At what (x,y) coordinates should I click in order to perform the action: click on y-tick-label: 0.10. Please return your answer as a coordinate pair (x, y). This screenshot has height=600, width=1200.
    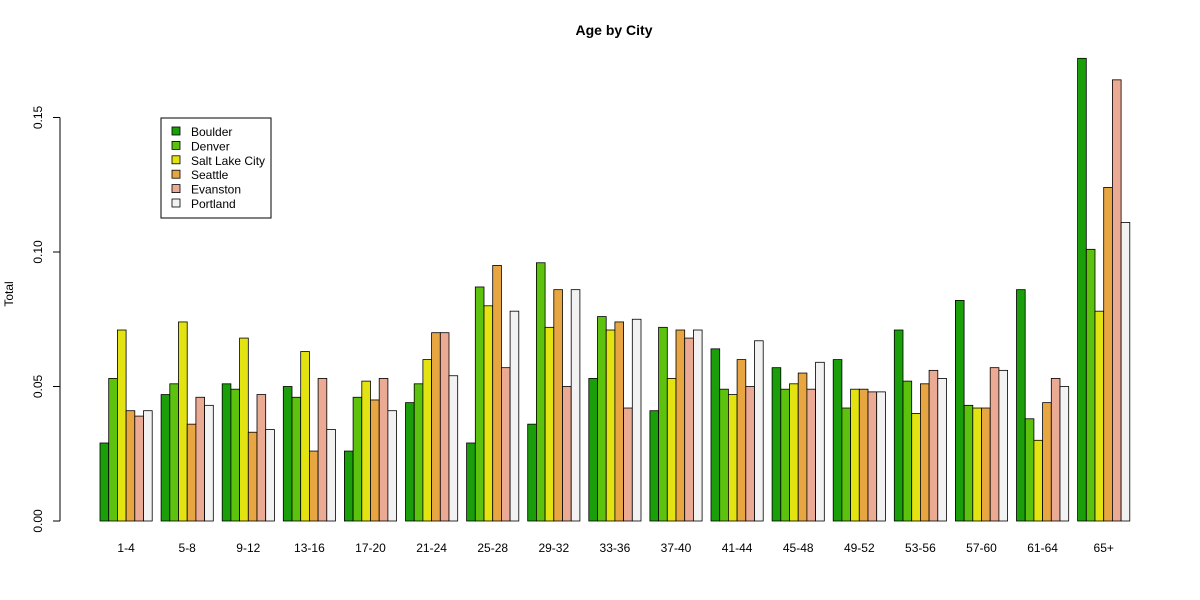
    Looking at the image, I should click on (38, 252).